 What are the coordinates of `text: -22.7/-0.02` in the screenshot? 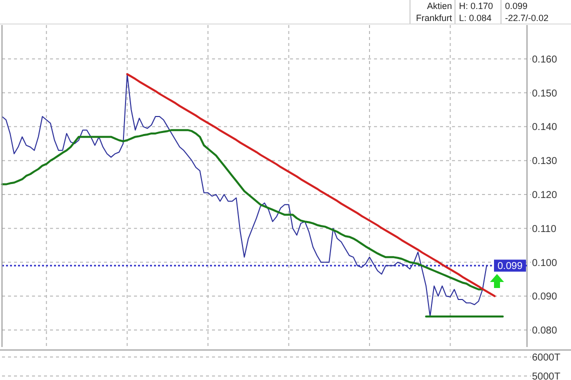 It's located at (527, 18).